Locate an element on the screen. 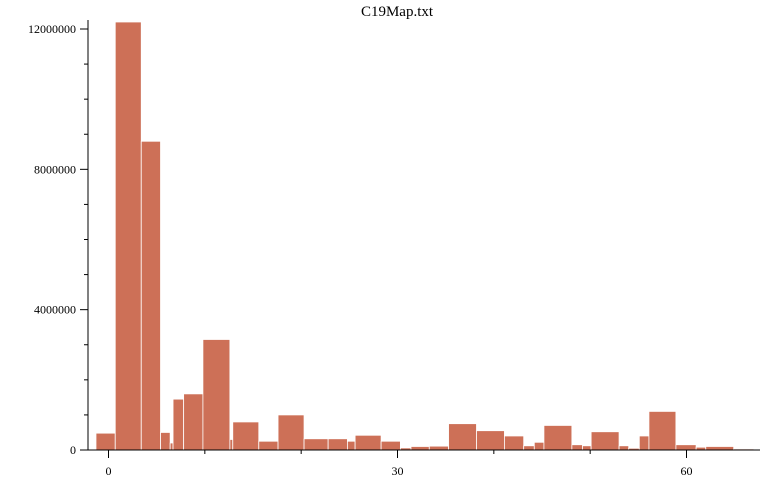 The width and height of the screenshot is (768, 480). chart-title: C19Map.txt is located at coordinates (397, 12).